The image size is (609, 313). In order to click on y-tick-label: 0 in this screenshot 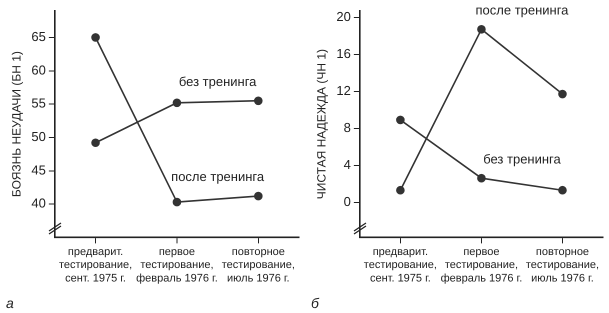, I will do `click(347, 201)`.